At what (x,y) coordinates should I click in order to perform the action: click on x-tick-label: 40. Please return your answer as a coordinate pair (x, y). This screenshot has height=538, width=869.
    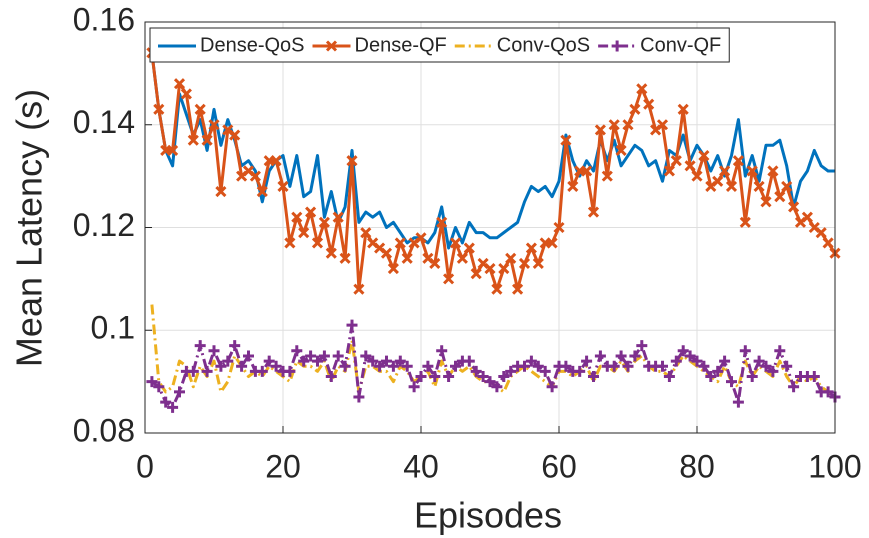
    Looking at the image, I should click on (421, 466).